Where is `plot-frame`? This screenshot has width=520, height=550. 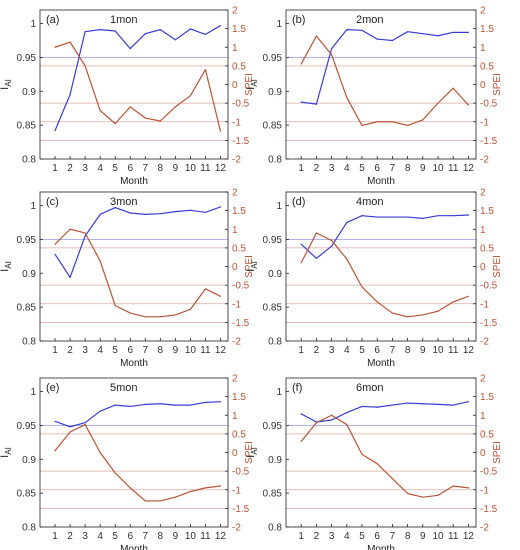
plot-frame is located at coordinates (381, 266).